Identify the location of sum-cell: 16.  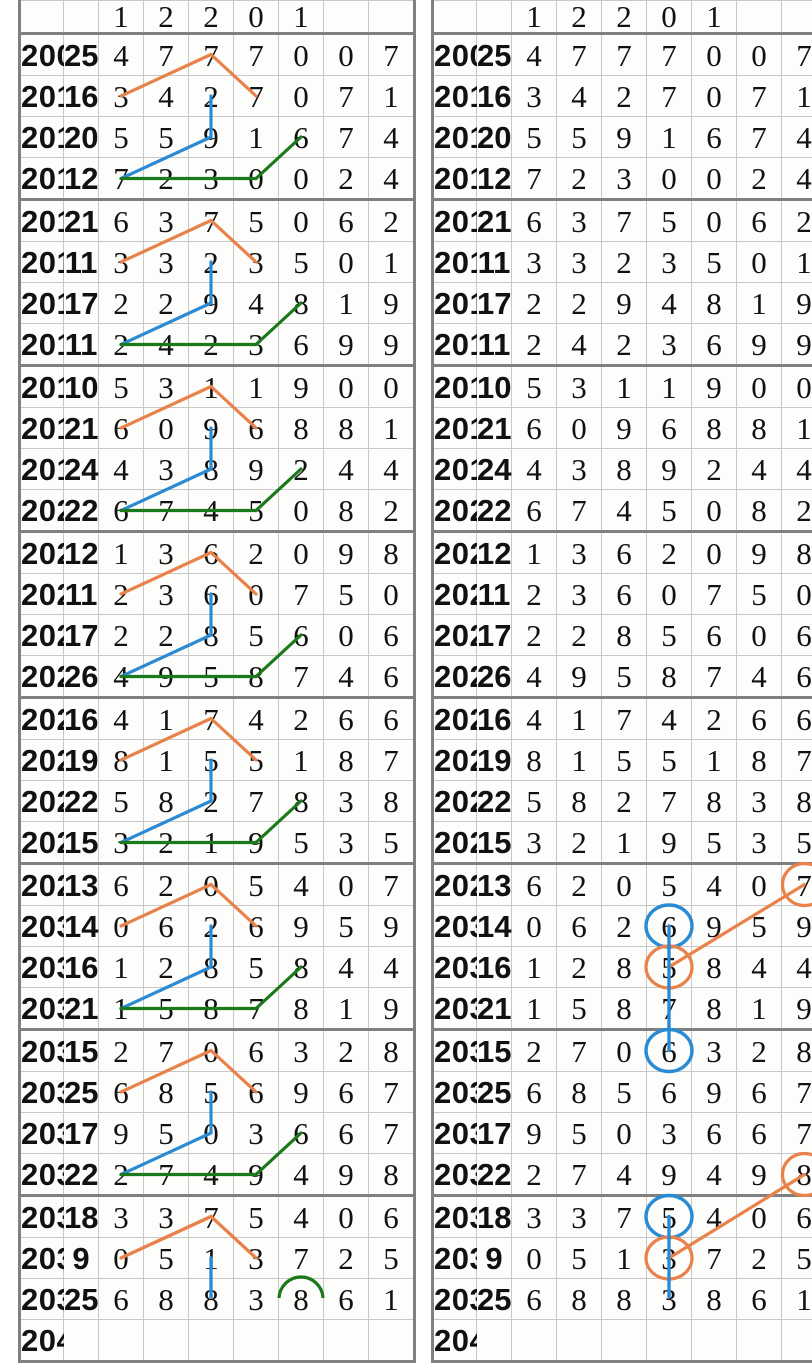
(494, 967).